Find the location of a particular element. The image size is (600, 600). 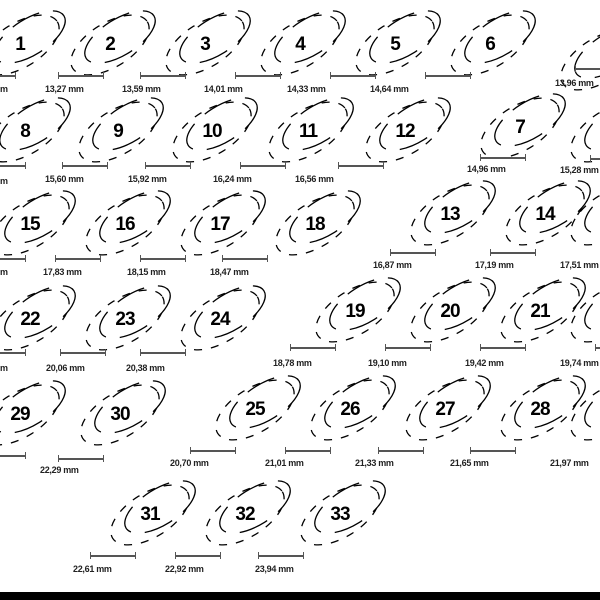

diameter-label: 20,06 mm is located at coordinates (65, 368).